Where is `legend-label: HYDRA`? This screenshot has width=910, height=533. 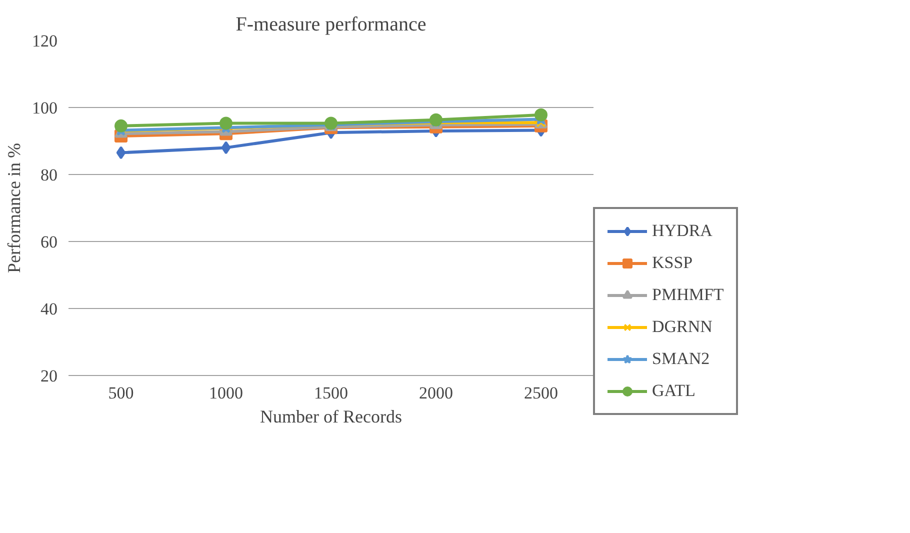
legend-label: HYDRA is located at coordinates (682, 231).